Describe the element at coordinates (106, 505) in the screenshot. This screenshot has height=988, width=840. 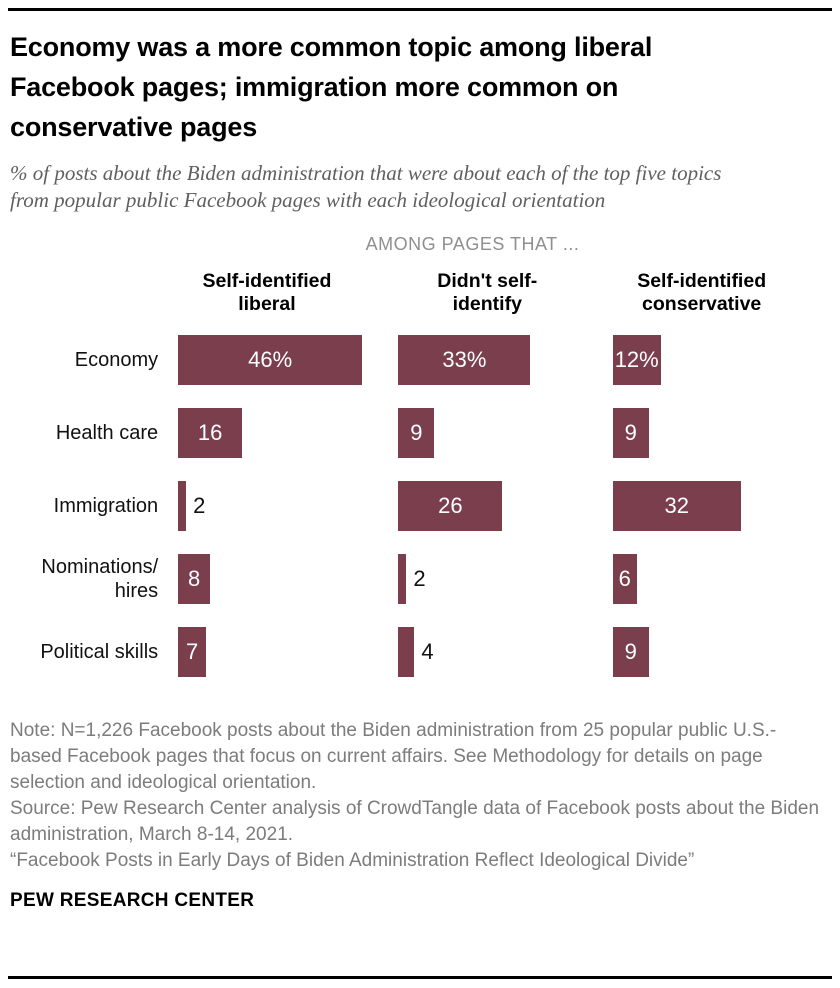
I see `category-label: Immigration` at that location.